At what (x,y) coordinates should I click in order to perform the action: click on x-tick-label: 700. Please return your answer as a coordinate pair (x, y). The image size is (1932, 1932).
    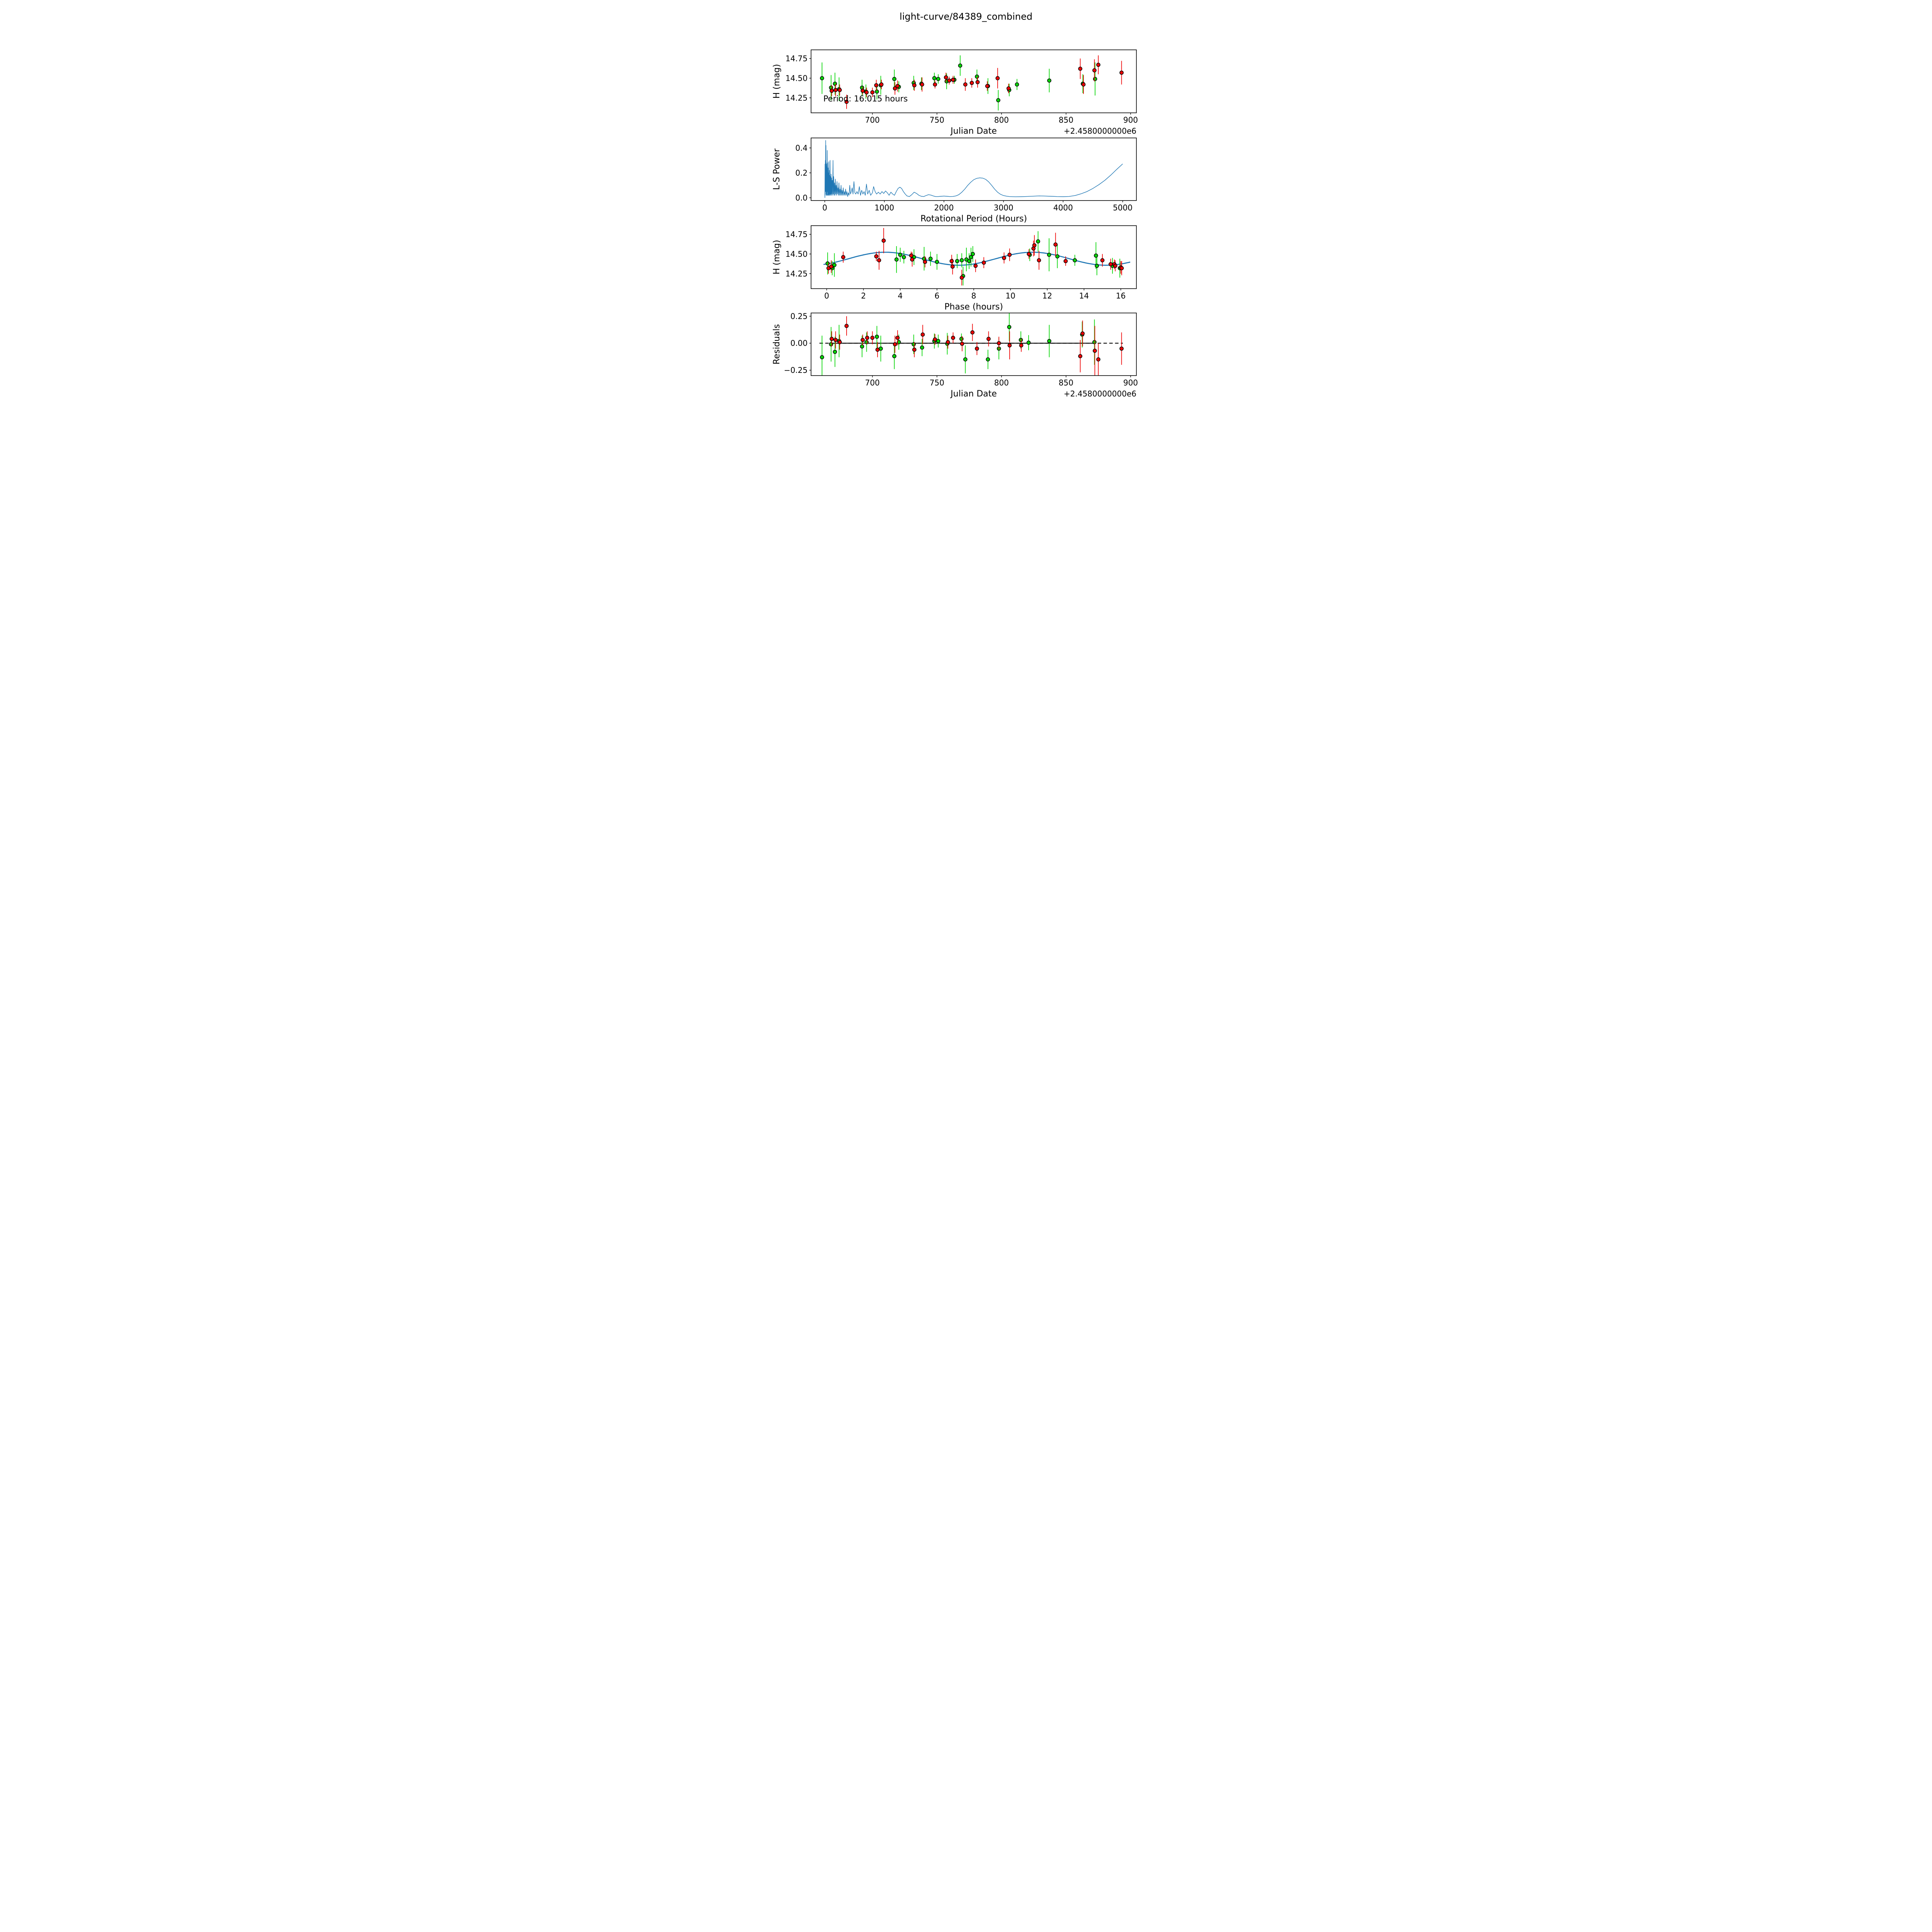
    Looking at the image, I should click on (872, 120).